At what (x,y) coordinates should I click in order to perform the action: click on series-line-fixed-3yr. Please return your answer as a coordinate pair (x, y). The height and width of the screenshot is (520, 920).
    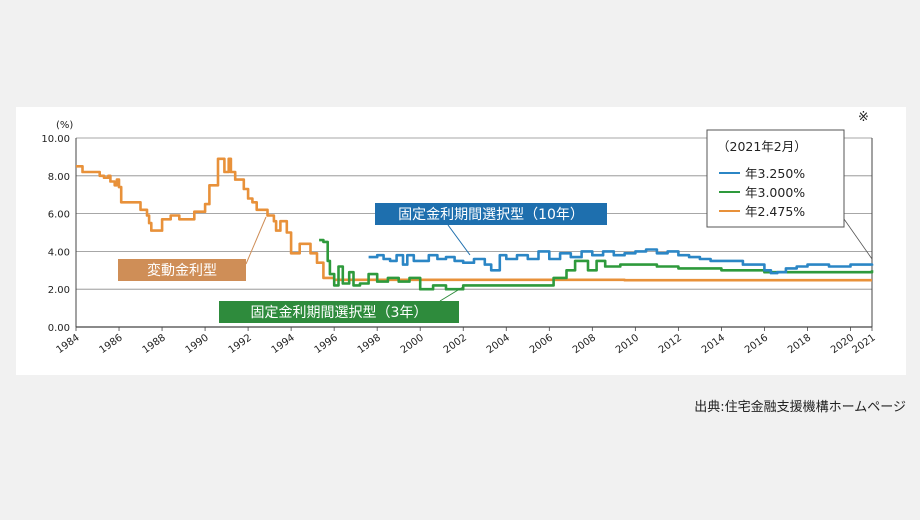
    Looking at the image, I should click on (596, 264).